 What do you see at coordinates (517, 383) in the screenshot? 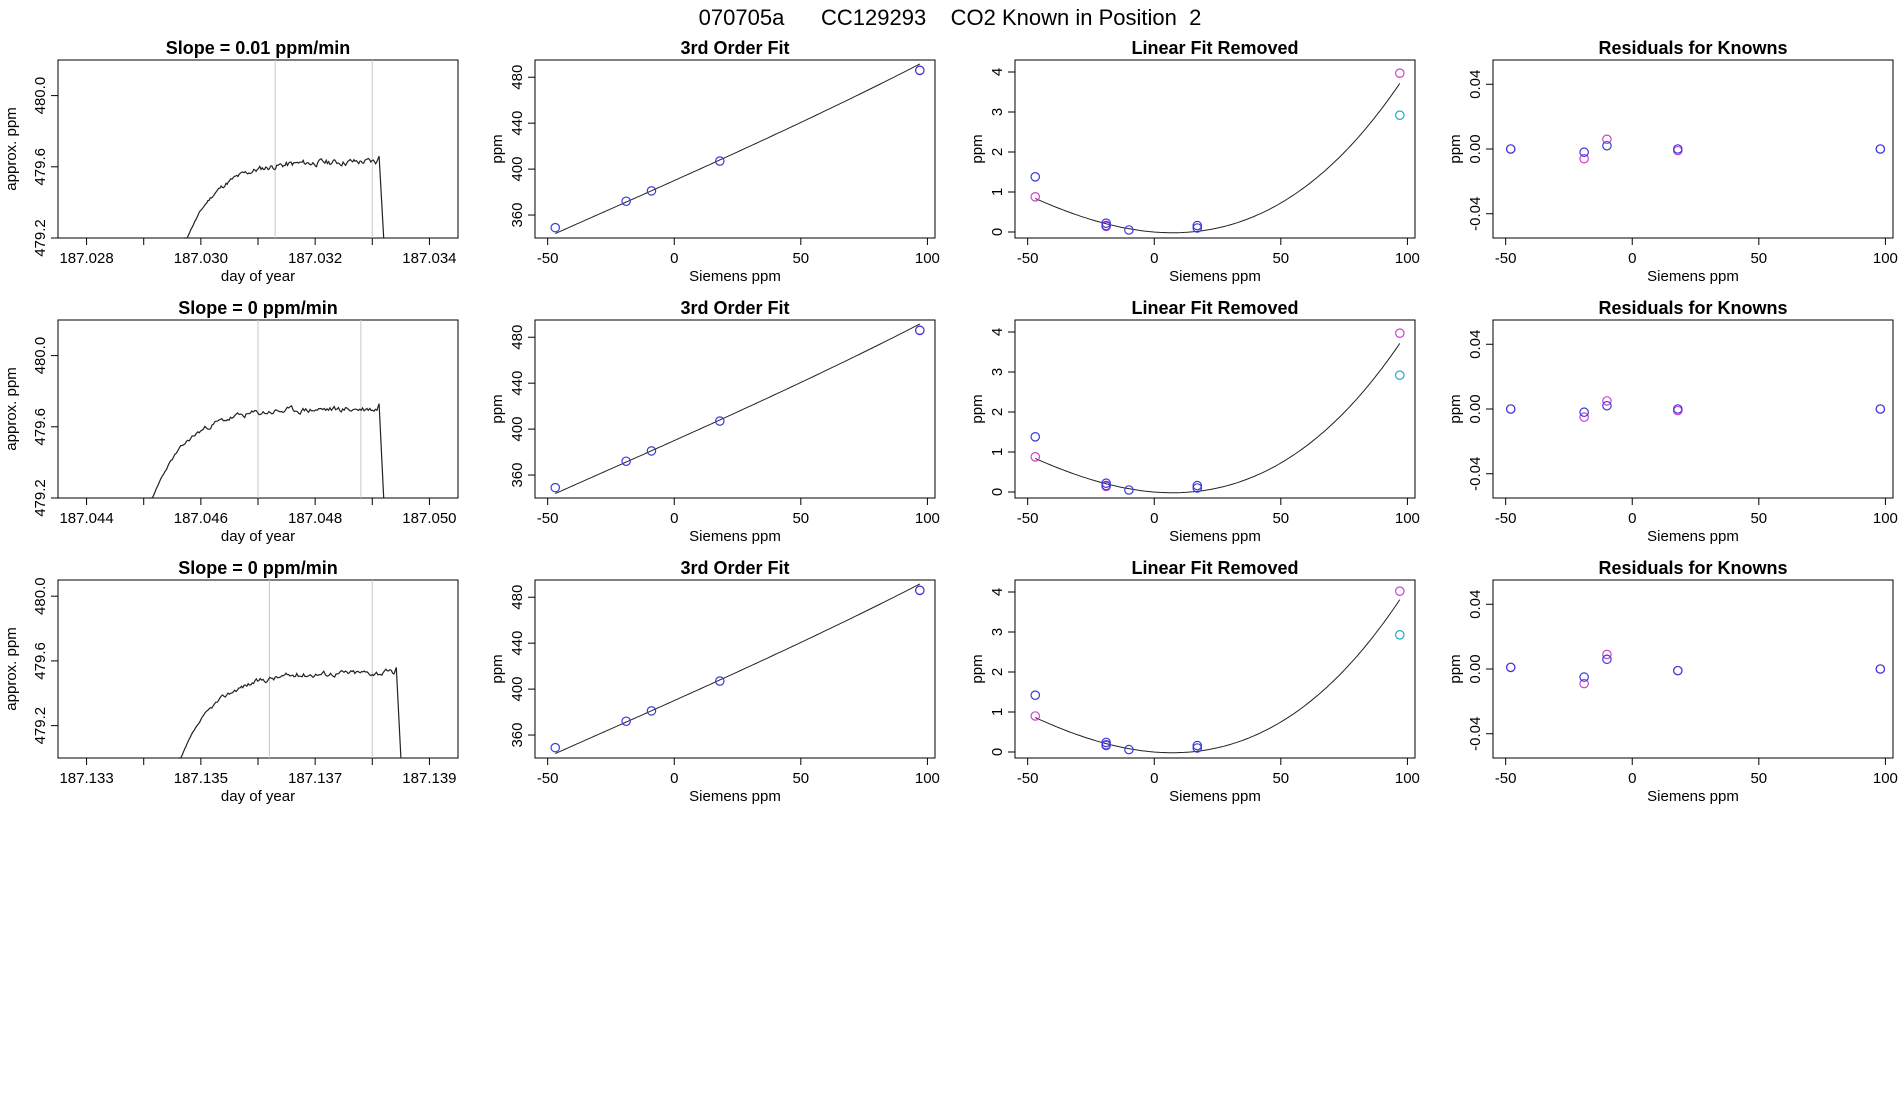
I see `y-tick-label: 440` at bounding box center [517, 383].